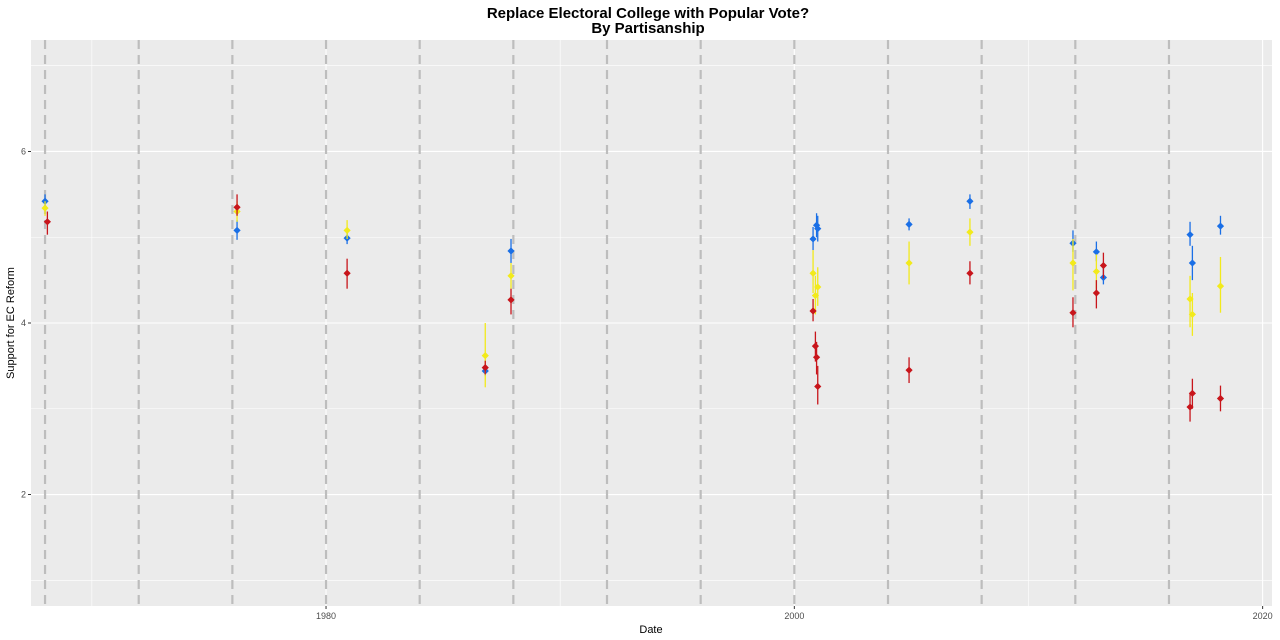  What do you see at coordinates (23, 151) in the screenshot?
I see `y-tick-label: 6` at bounding box center [23, 151].